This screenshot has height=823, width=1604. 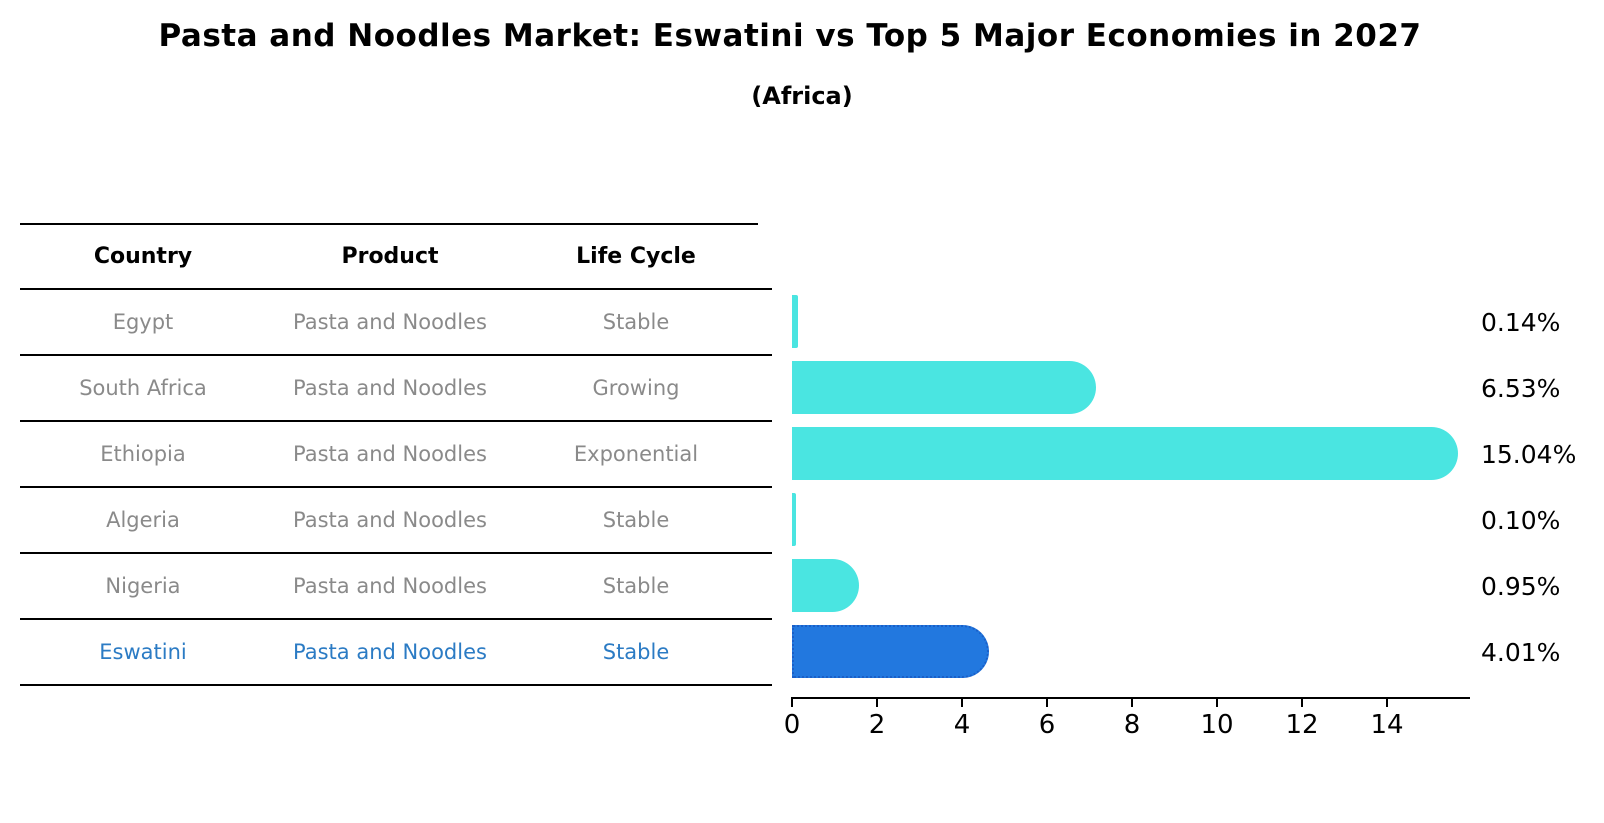 I want to click on x-tick-label: 2, so click(x=877, y=725).